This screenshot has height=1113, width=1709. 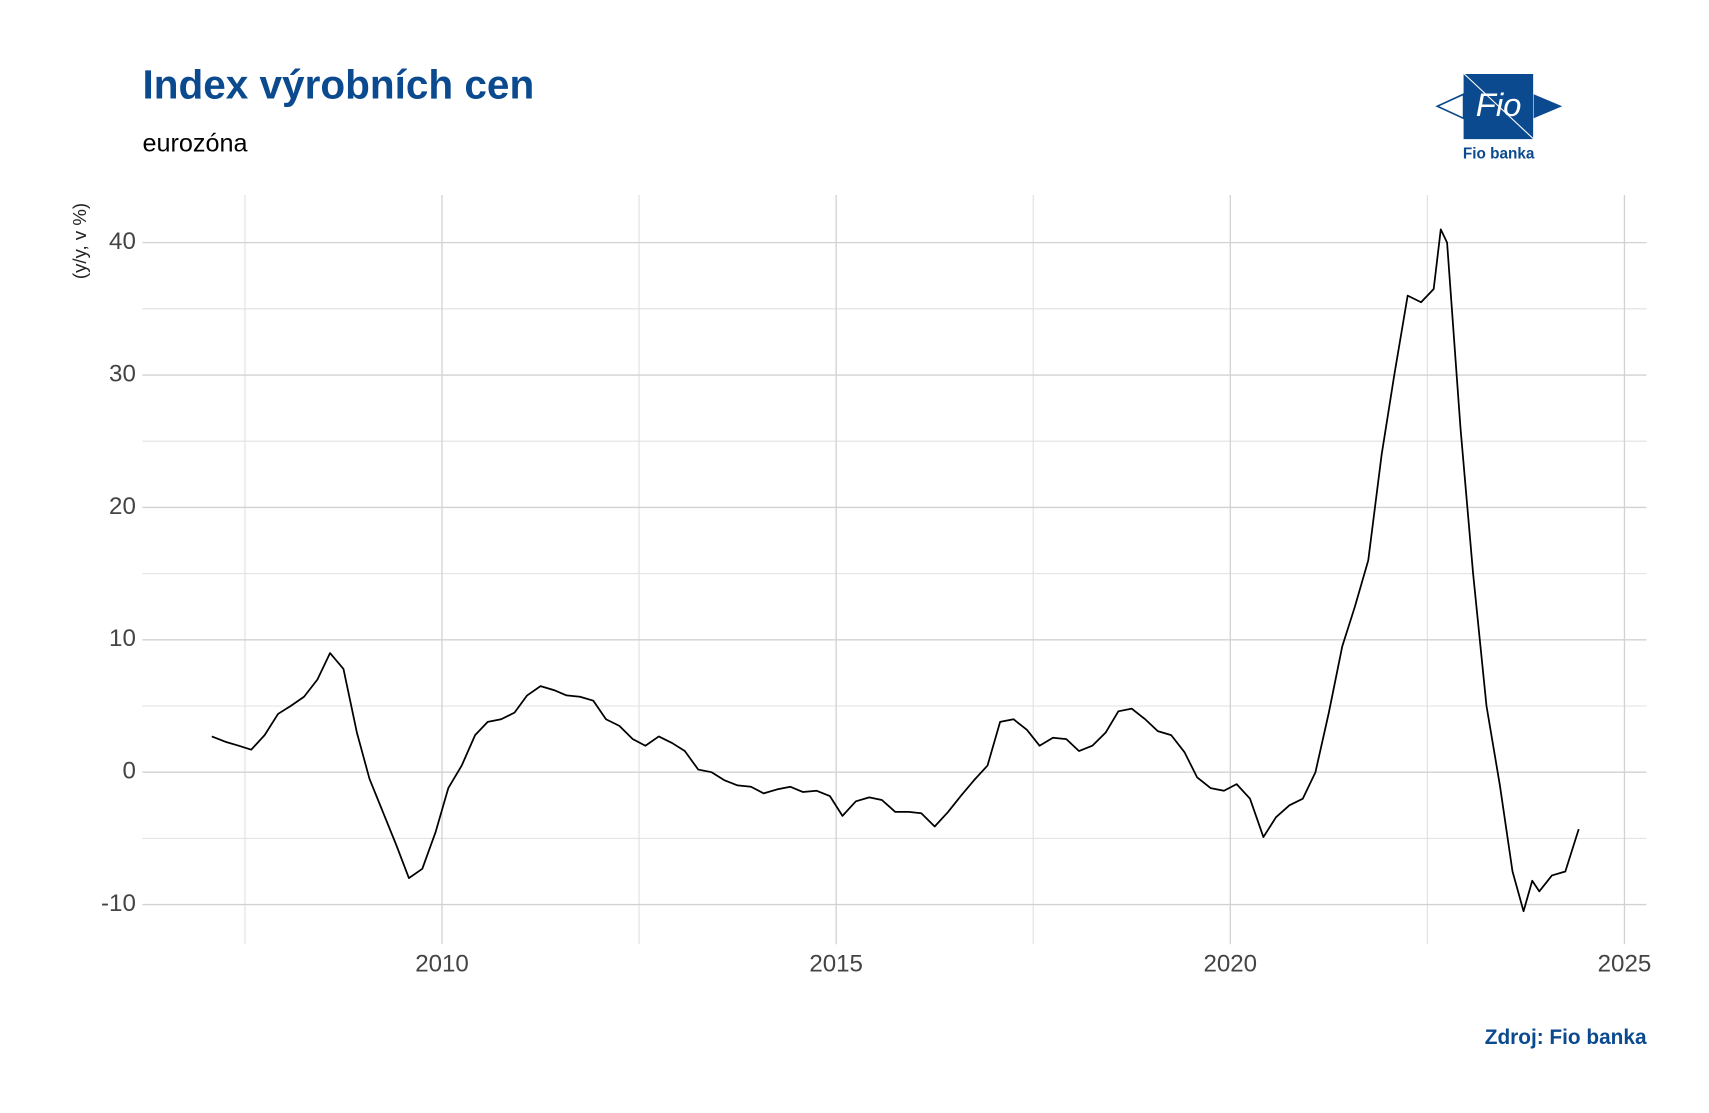 What do you see at coordinates (1566, 1037) in the screenshot?
I see `source-note: Zdroj: Fio banka` at bounding box center [1566, 1037].